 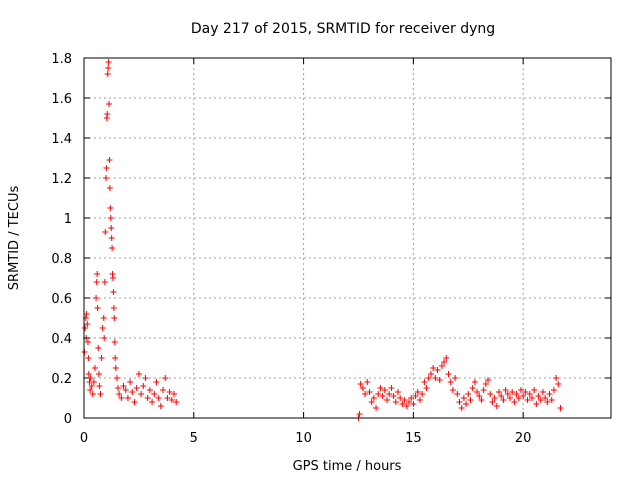 What do you see at coordinates (194, 438) in the screenshot?
I see `x-tick-label: 5` at bounding box center [194, 438].